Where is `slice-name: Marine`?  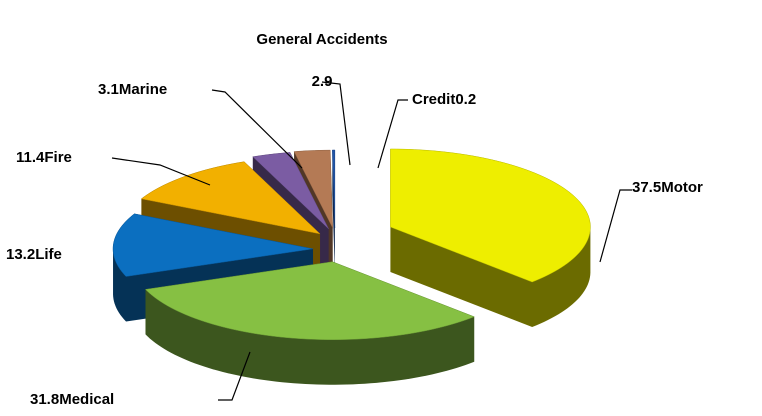 slice-name: Marine is located at coordinates (143, 89).